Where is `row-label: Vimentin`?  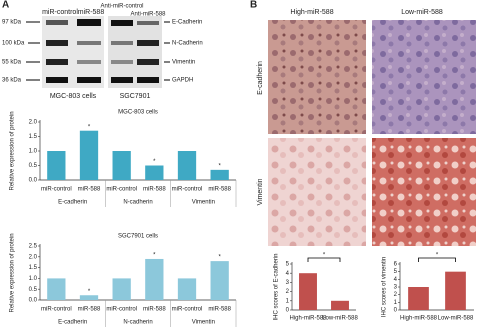
row-label: Vimentin is located at coordinates (260, 191).